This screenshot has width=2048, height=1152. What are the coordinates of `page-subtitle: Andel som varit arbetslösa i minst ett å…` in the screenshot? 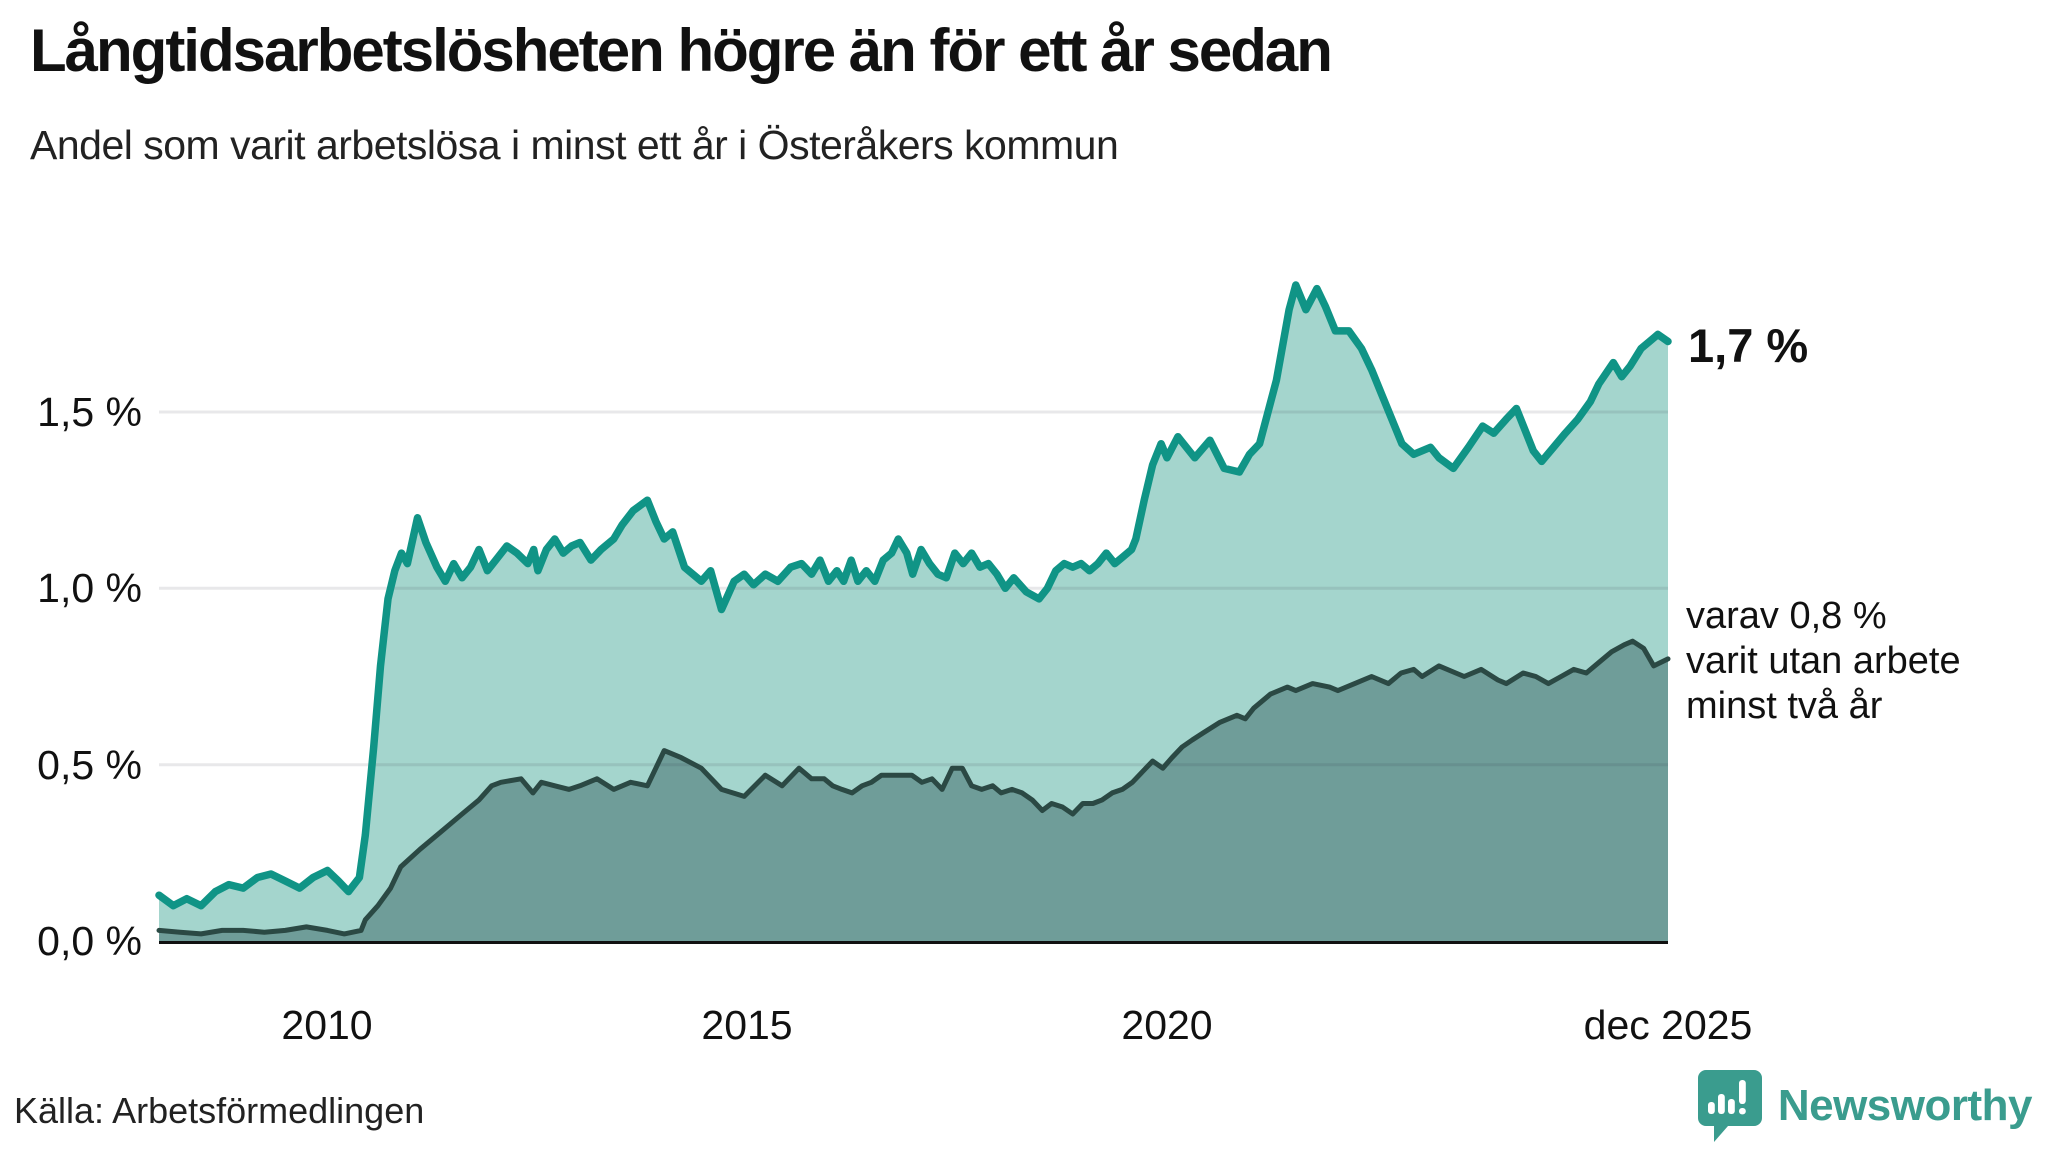 It's located at (574, 145).